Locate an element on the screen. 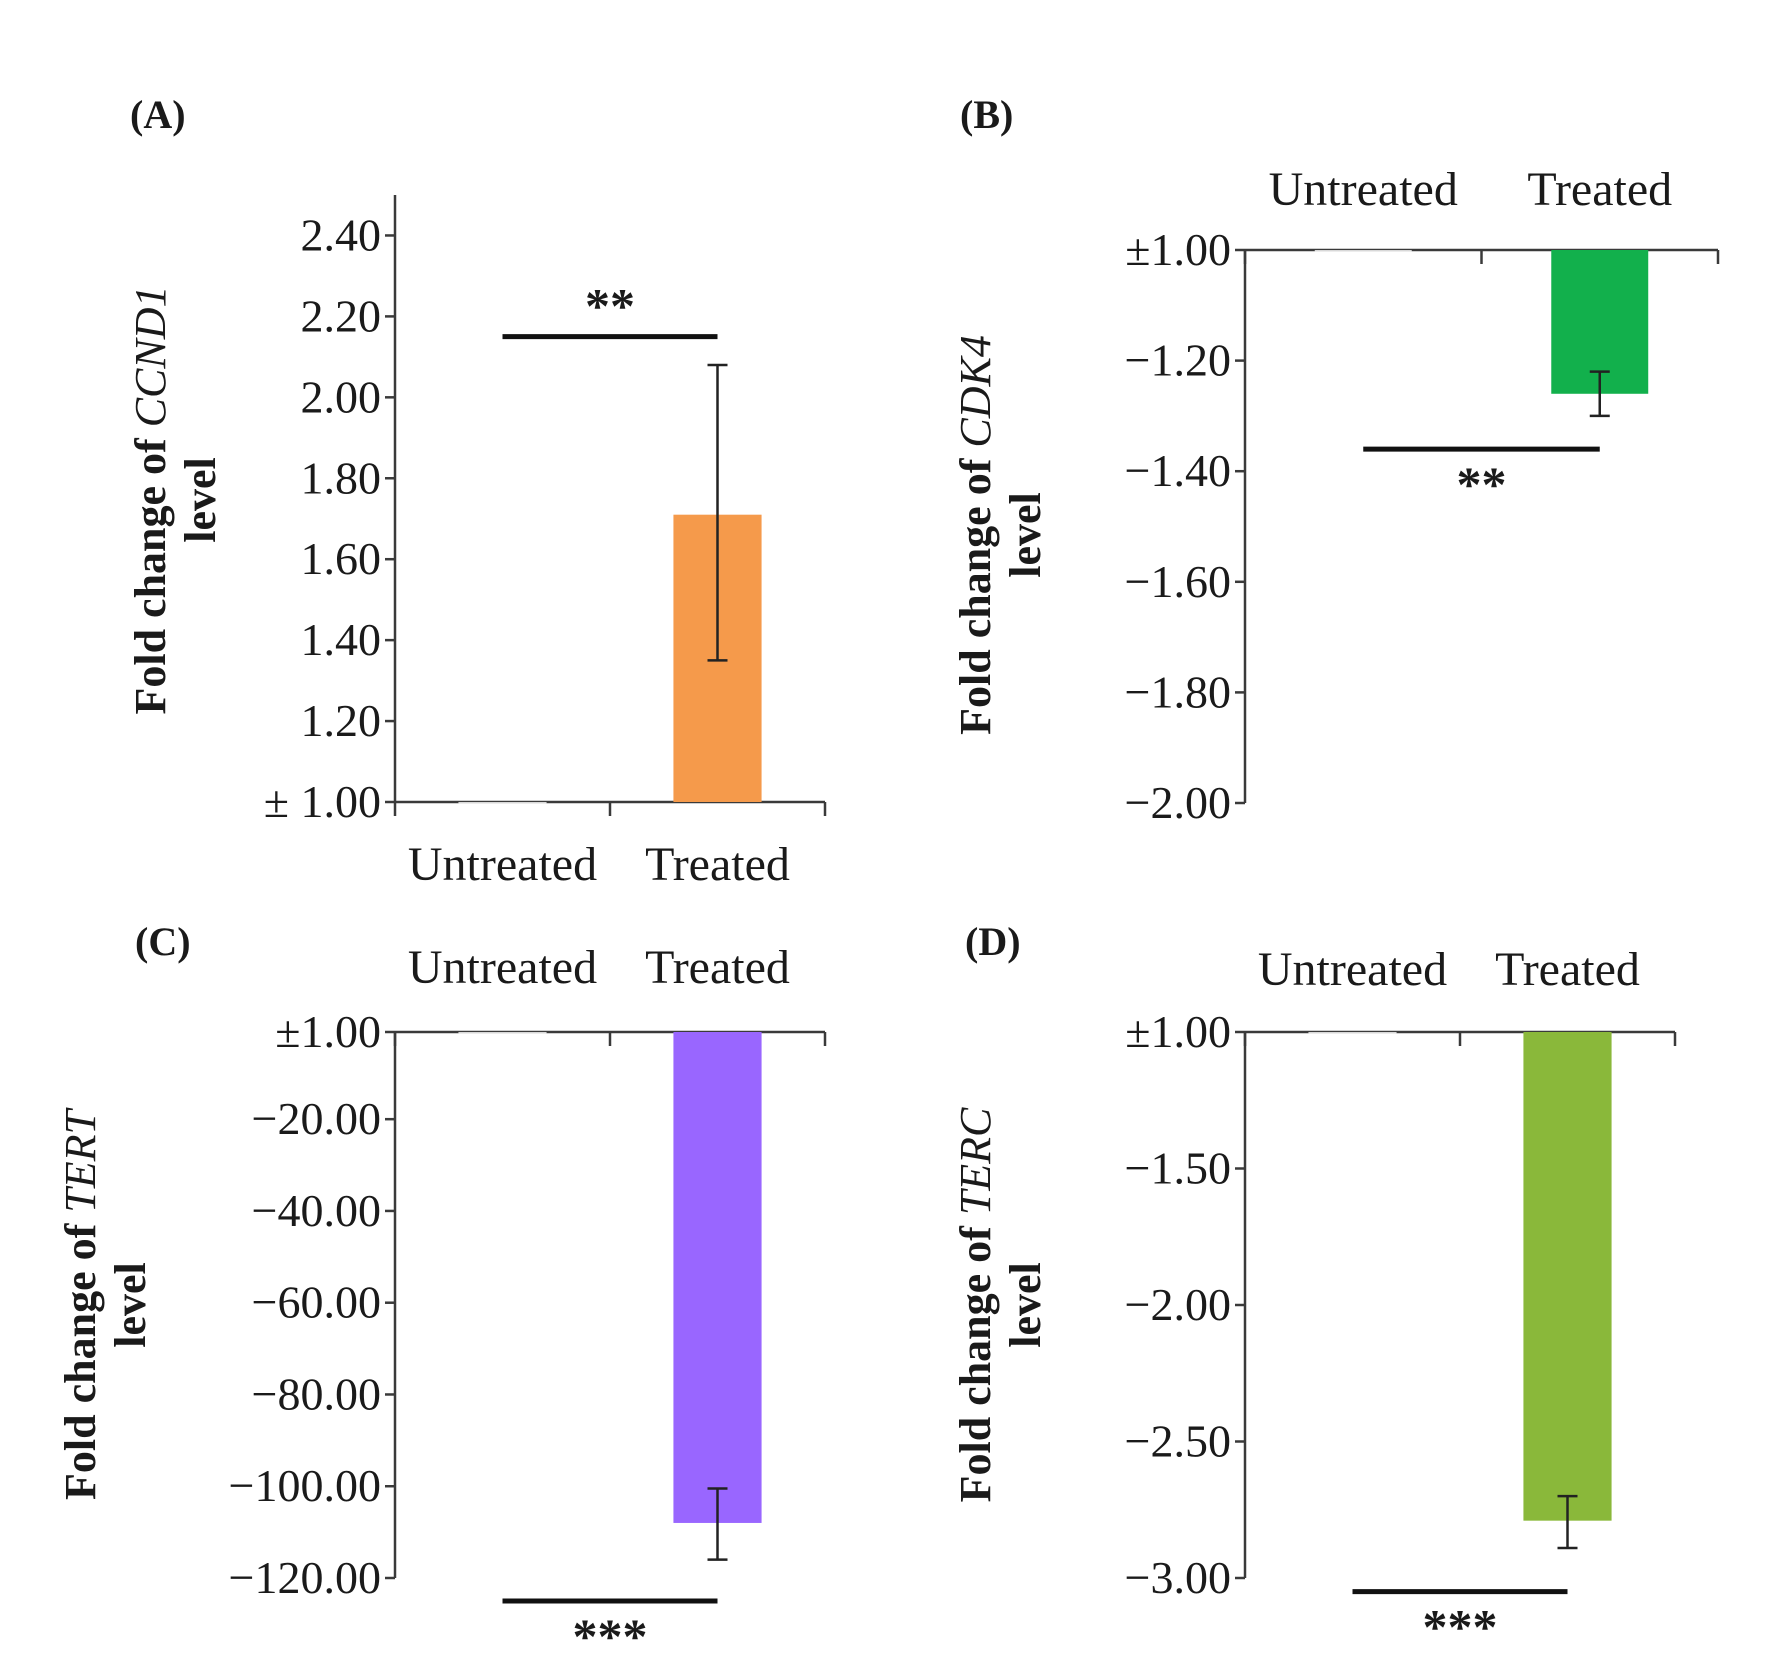 Image resolution: width=1776 pixels, height=1680 pixels. y-axis-title: Fold change of CCND1 is located at coordinates (150, 499).